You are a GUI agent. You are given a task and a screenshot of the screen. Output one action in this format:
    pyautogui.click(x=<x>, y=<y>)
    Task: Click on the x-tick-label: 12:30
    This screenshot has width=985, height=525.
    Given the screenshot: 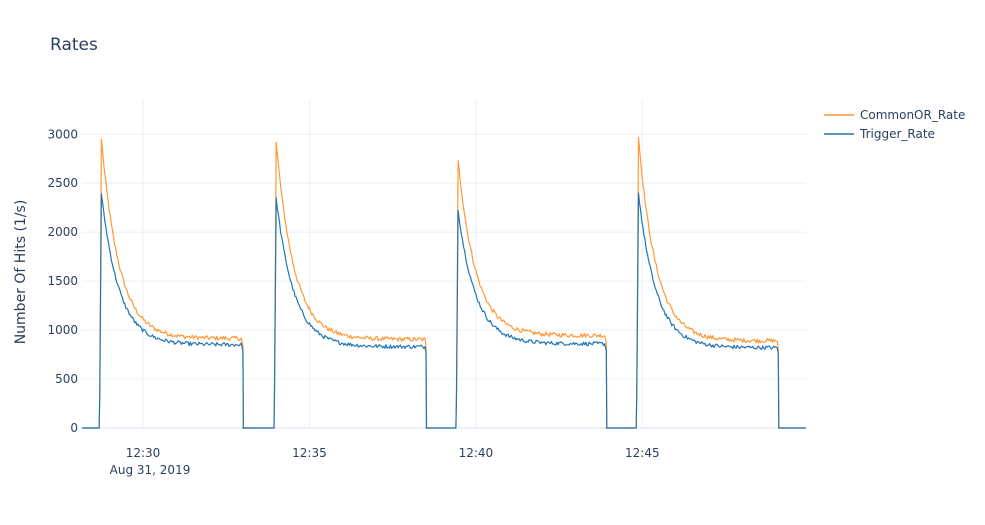 What is the action you would take?
    pyautogui.click(x=143, y=453)
    